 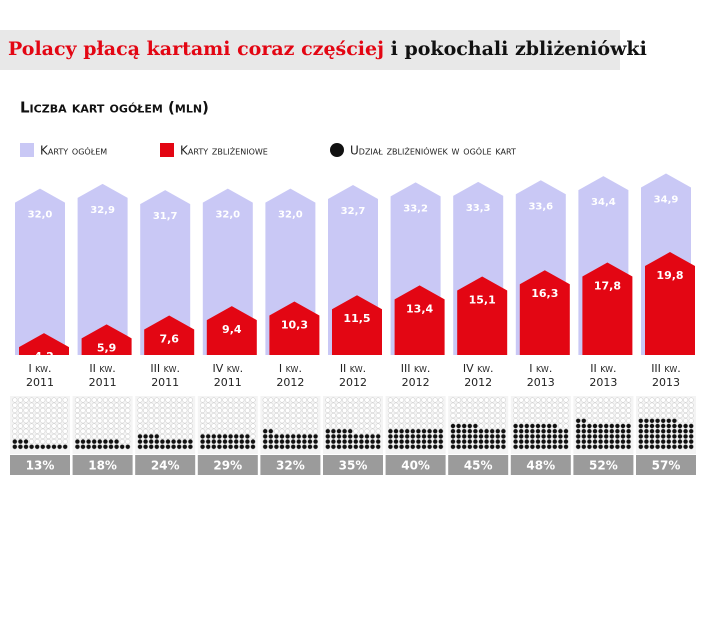 I want to click on x-tick-label: IV kw. 2011, so click(x=228, y=375).